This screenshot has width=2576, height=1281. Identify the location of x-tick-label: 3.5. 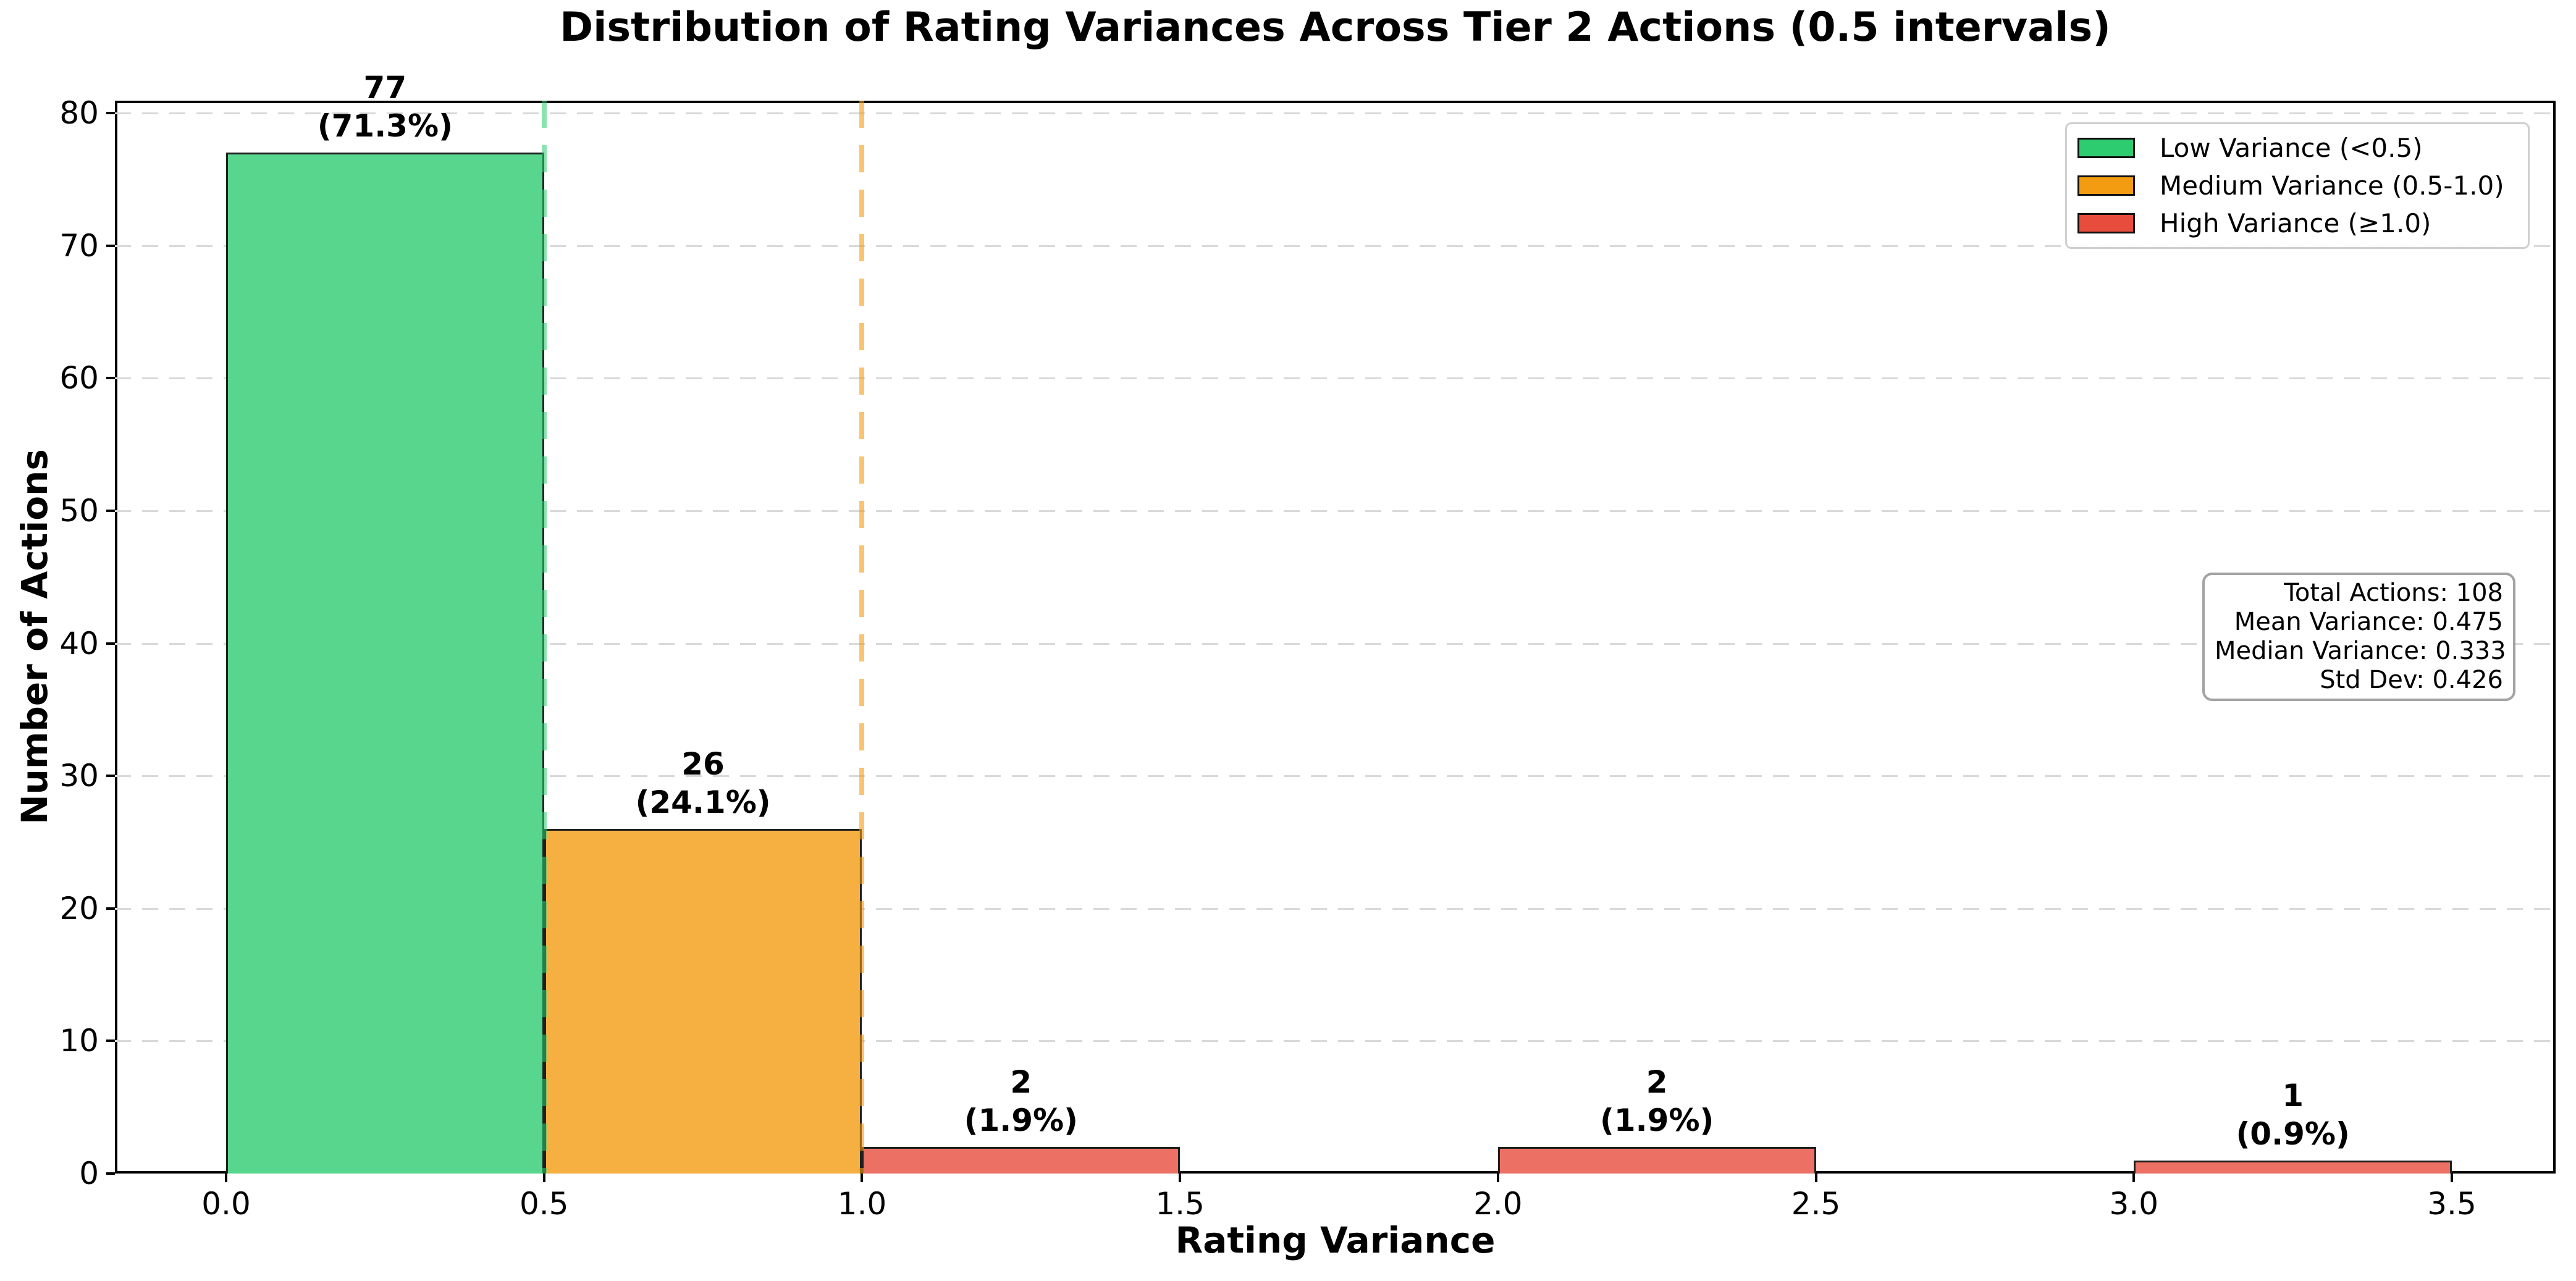
(2452, 1204).